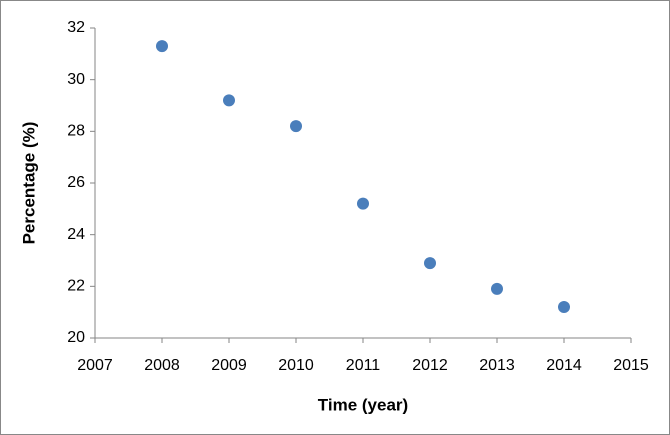 This screenshot has height=435, width=670. I want to click on x-tick-label: 2013, so click(497, 365).